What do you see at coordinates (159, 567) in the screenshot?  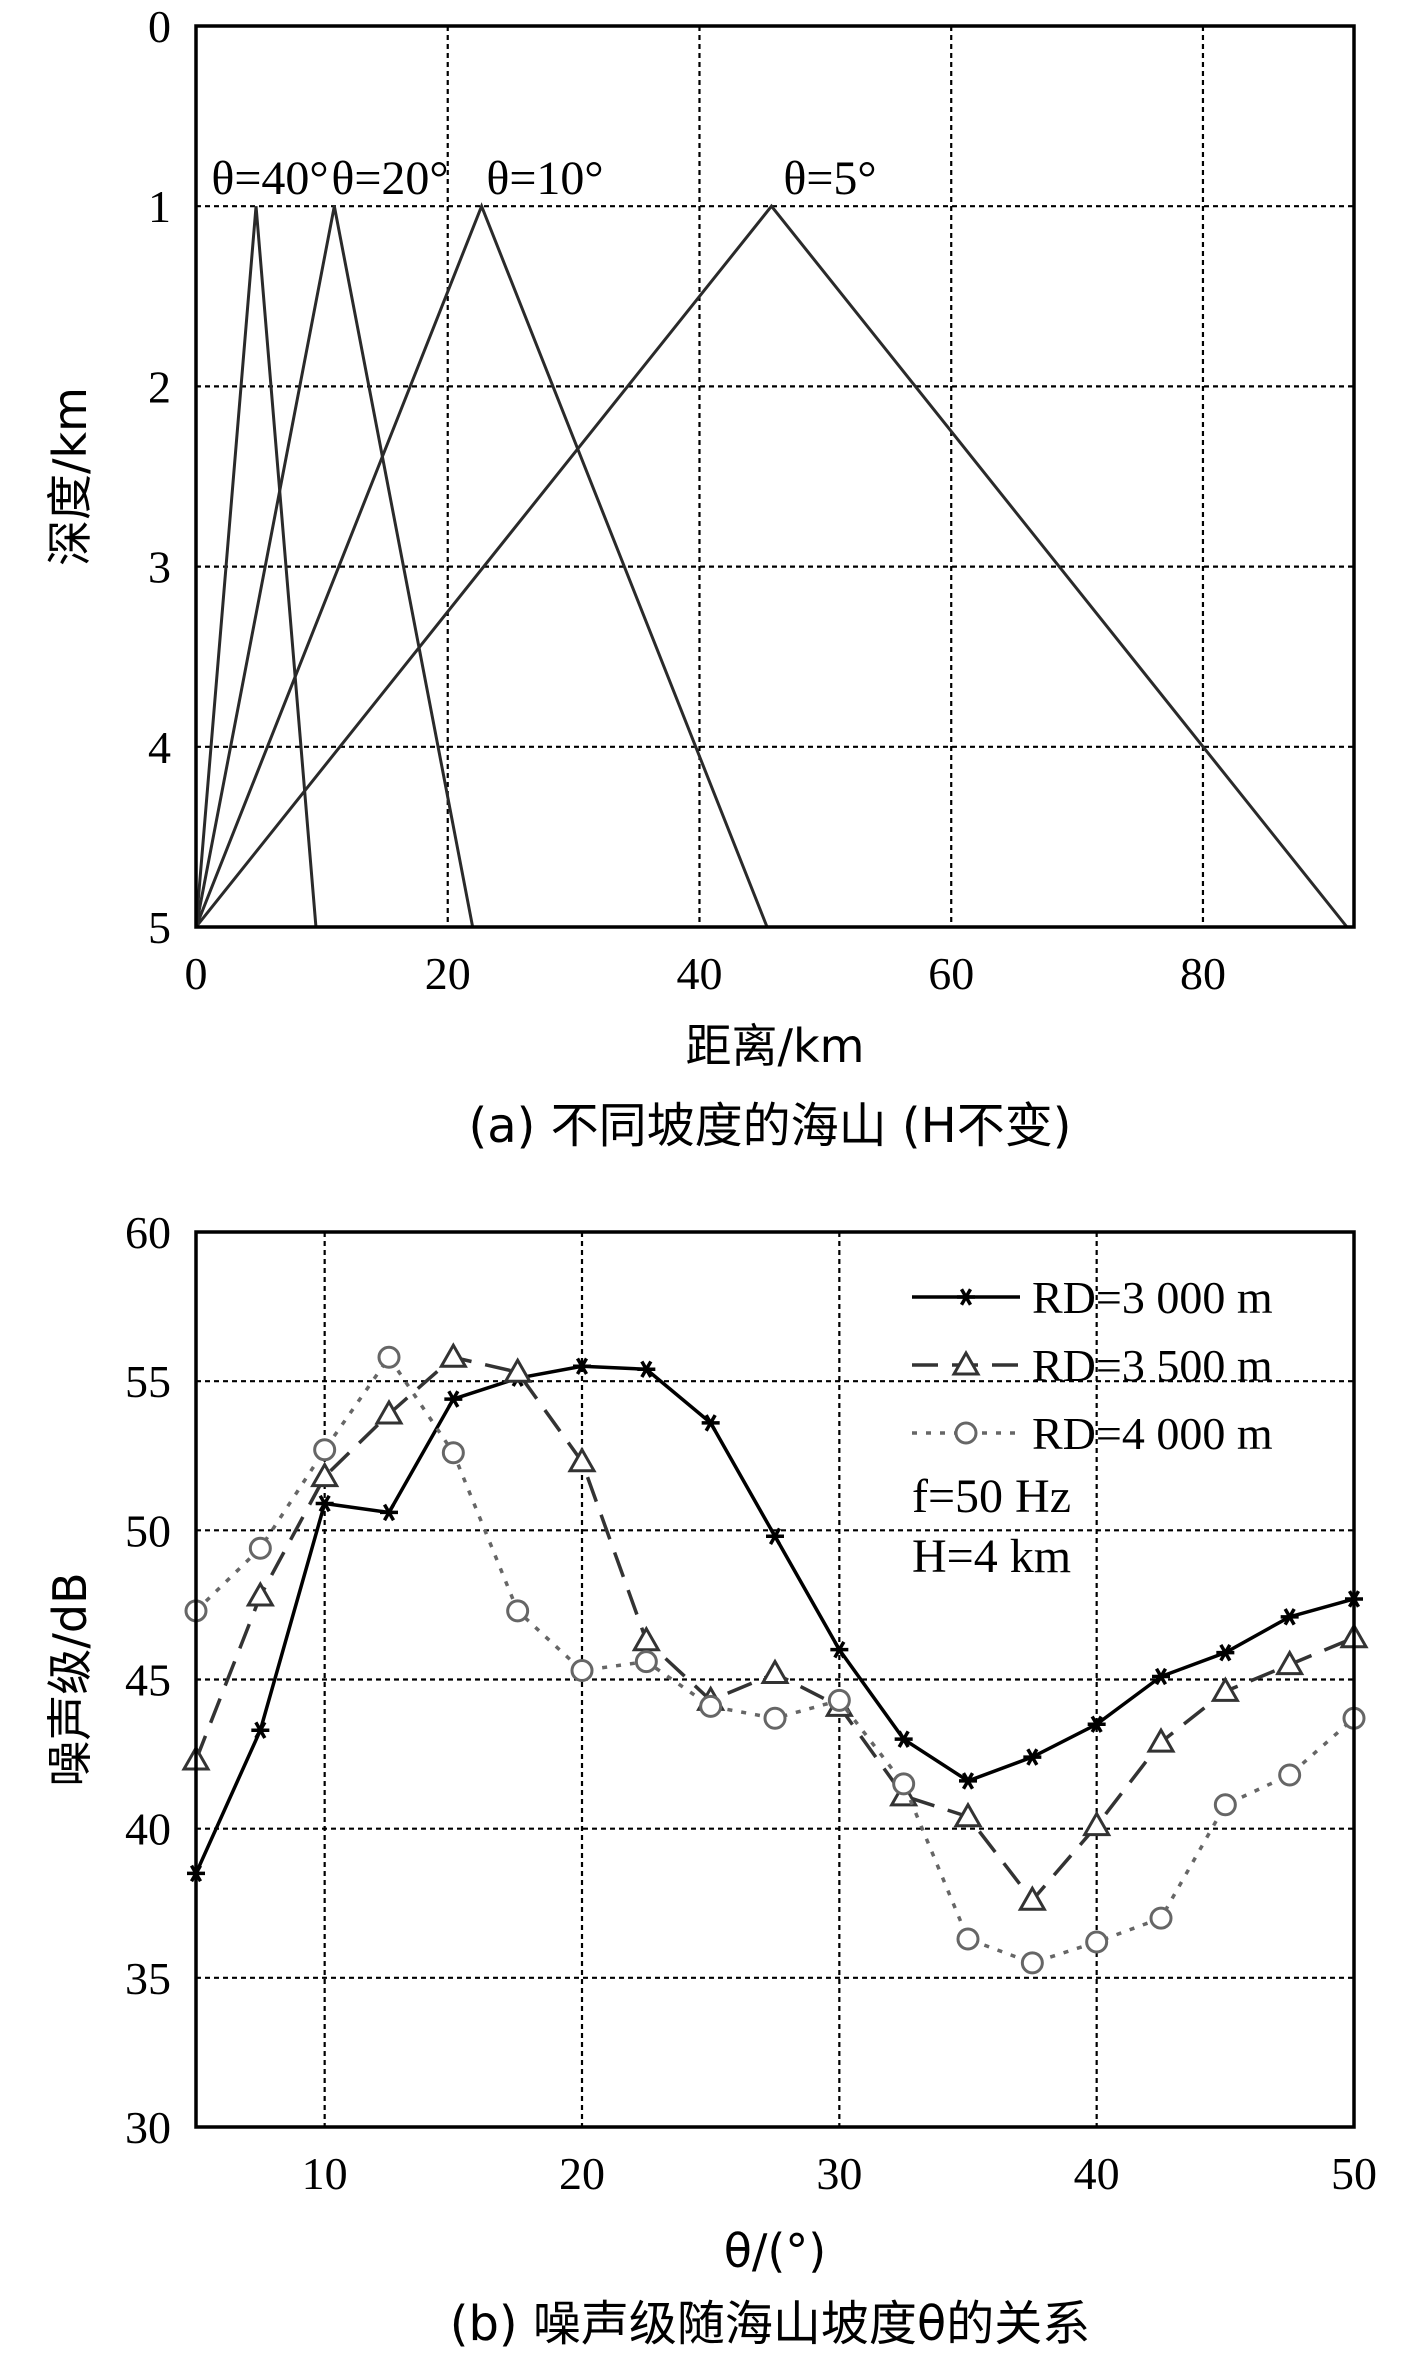 I see `panel-a-y-tick-label: 3` at bounding box center [159, 567].